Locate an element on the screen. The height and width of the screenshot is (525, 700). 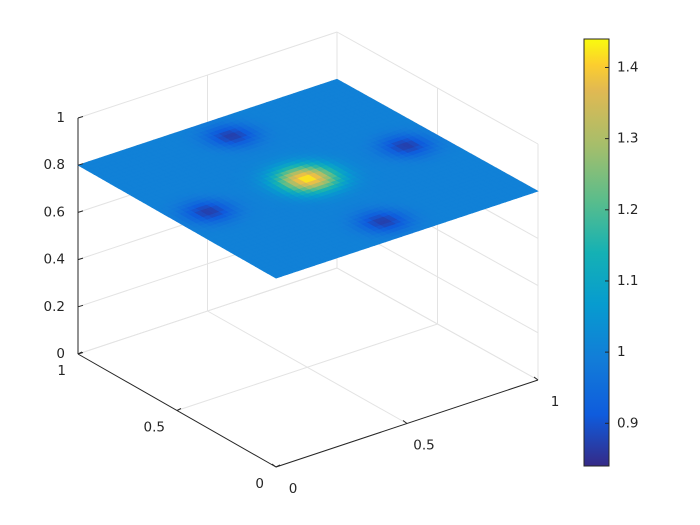
colorbar-tick-label: 0.9 is located at coordinates (627, 423).